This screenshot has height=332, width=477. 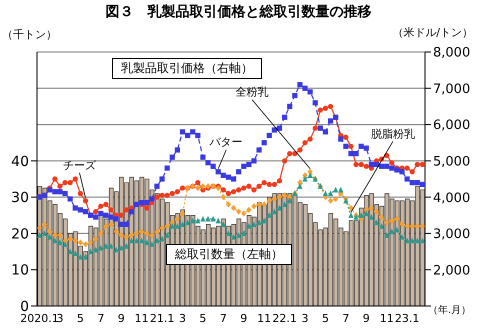 What do you see at coordinates (432, 32) in the screenshot?
I see `y2-axis-title: （米ドル/トン）` at bounding box center [432, 32].